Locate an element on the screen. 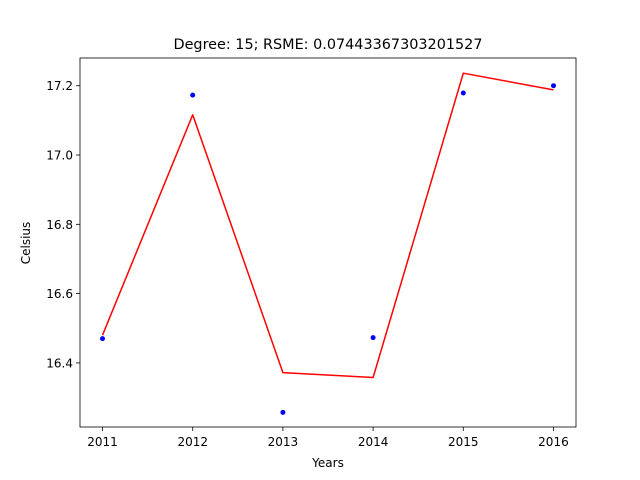 Image resolution: width=640 pixels, height=480 pixels. y-tick-label: 16.8 is located at coordinates (59, 225).